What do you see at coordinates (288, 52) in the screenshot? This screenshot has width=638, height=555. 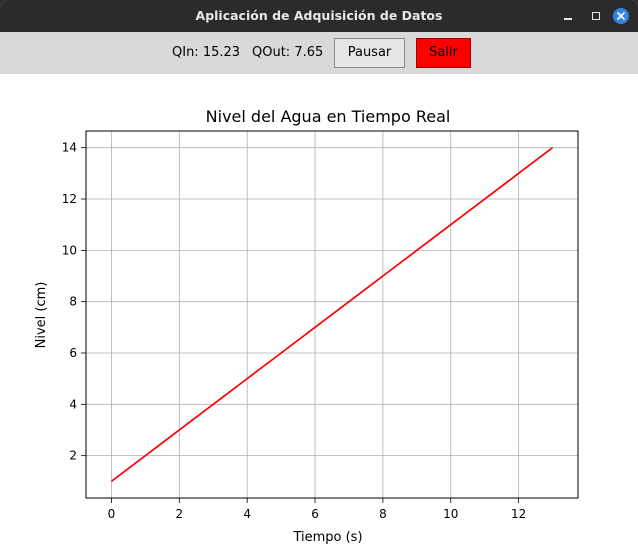 I see `qout-readout: QOut: 7.65` at bounding box center [288, 52].